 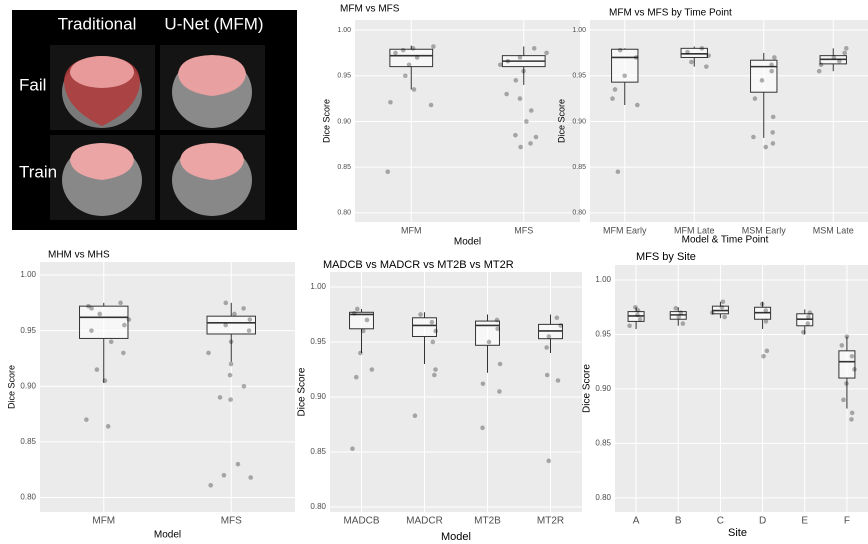 I want to click on x-tick-label: MFM, so click(x=103, y=521).